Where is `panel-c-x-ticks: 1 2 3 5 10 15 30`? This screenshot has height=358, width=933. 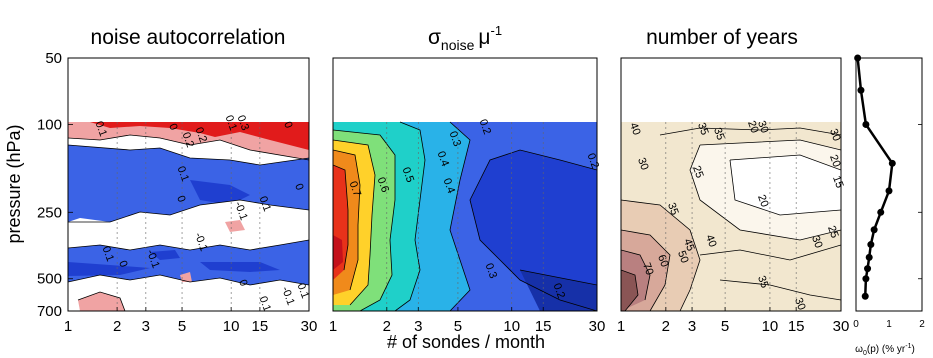
panel-c-x-ticks: 1 2 3 5 10 15 30 is located at coordinates (733, 228).